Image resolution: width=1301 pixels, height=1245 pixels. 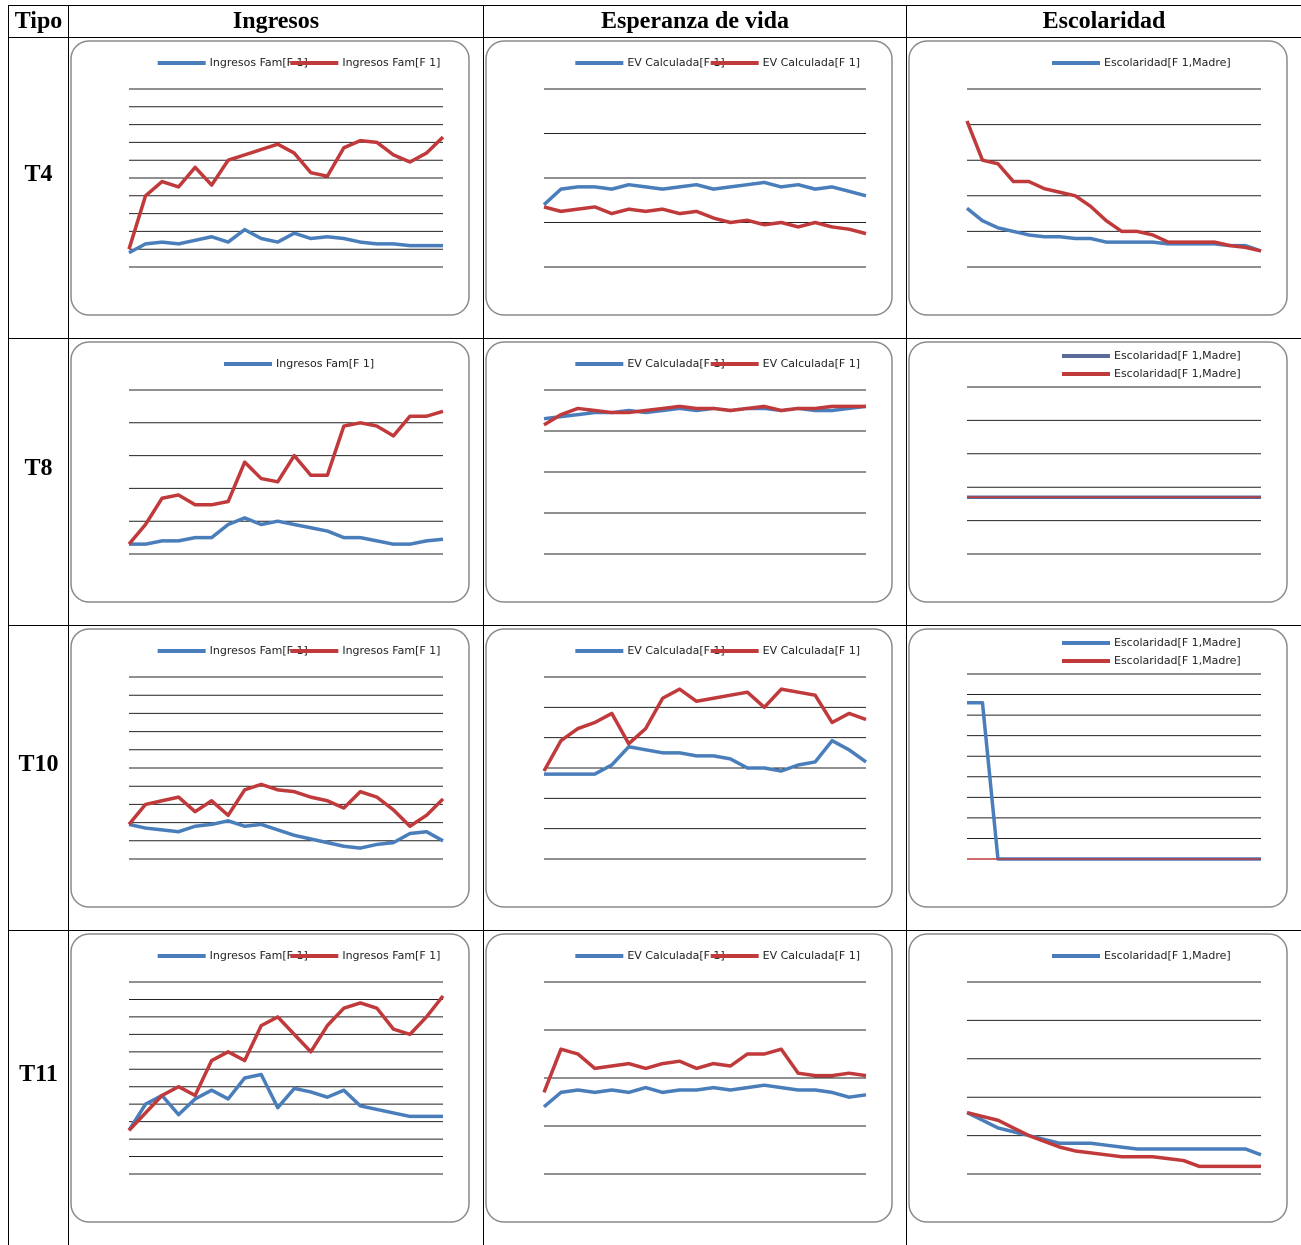 I want to click on row-label-cell: T8, so click(x=38, y=482).